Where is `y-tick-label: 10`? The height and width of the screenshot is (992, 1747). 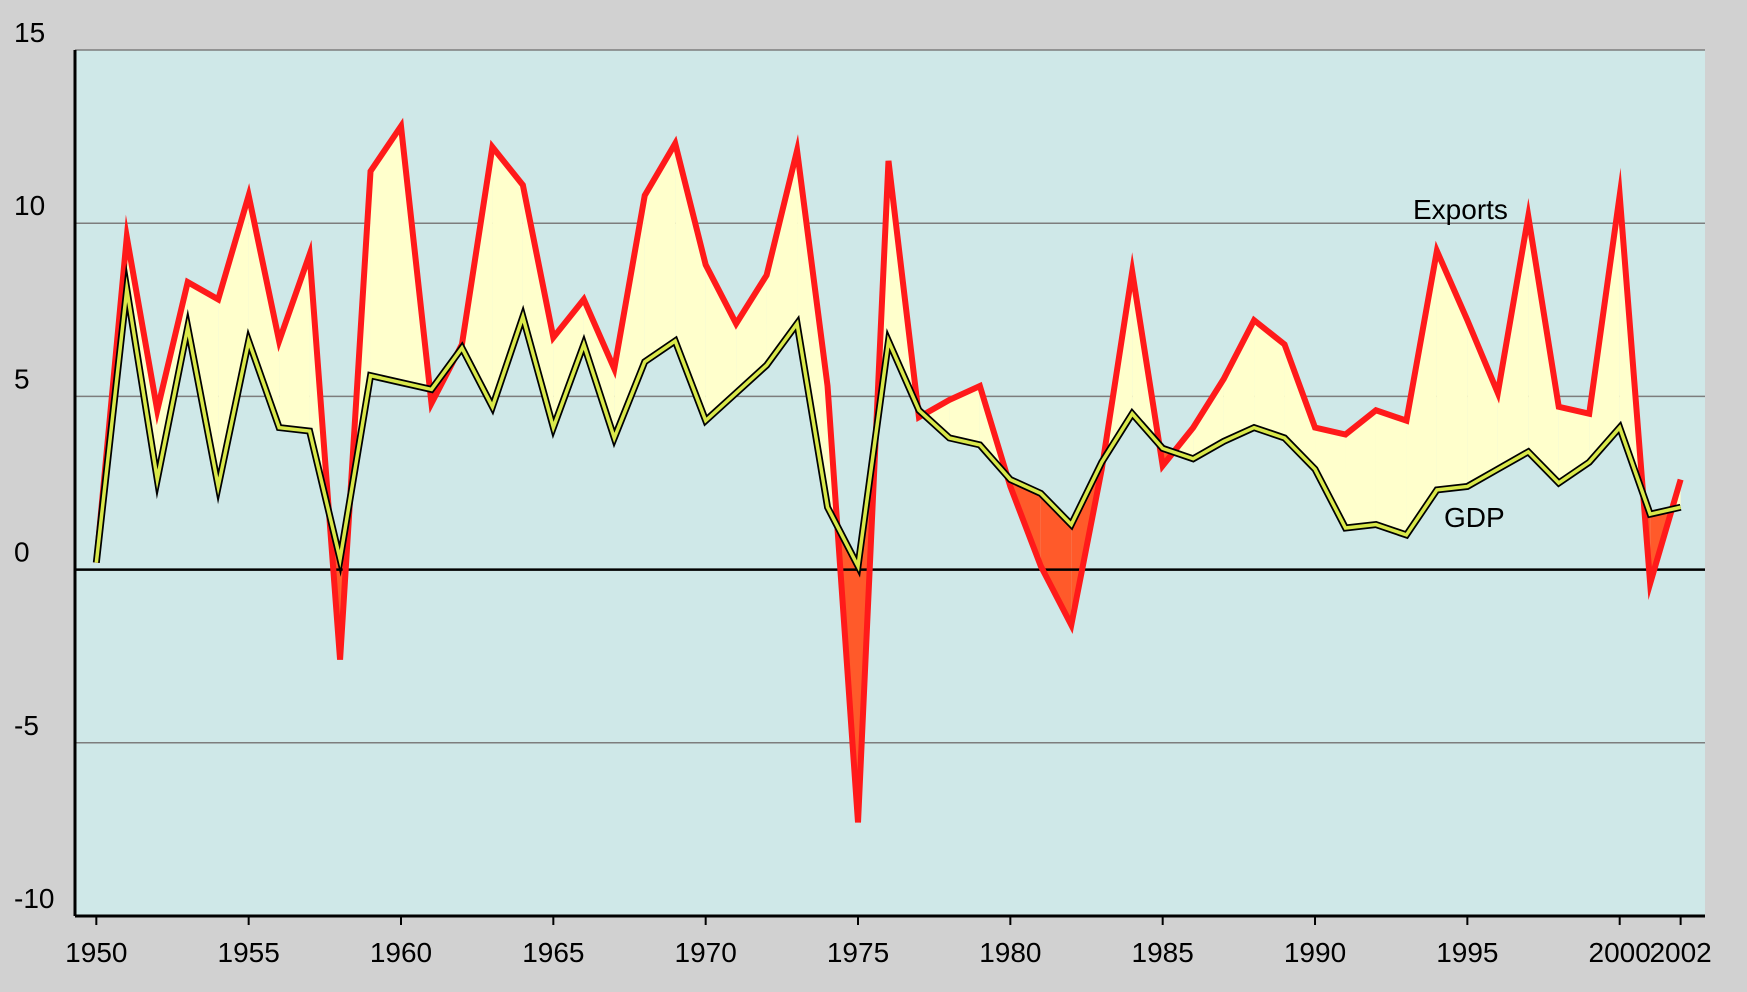 y-tick-label: 10 is located at coordinates (29, 205).